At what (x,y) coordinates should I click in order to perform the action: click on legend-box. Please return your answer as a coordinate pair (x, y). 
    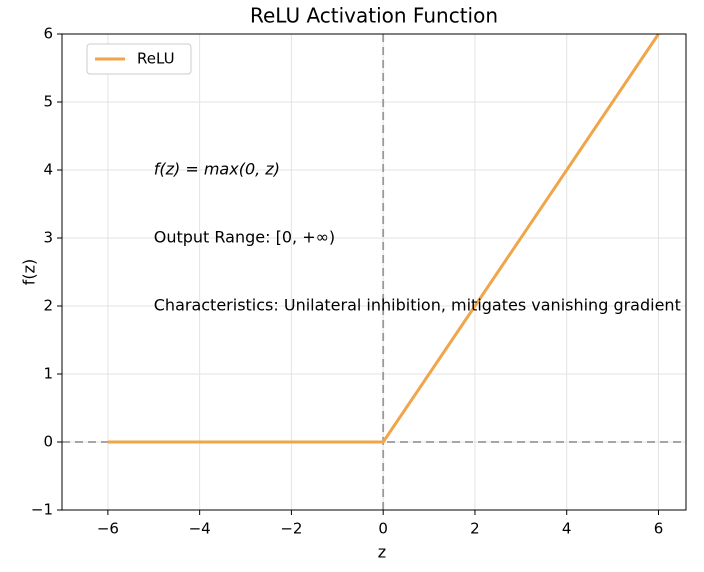
    Looking at the image, I should click on (139, 59).